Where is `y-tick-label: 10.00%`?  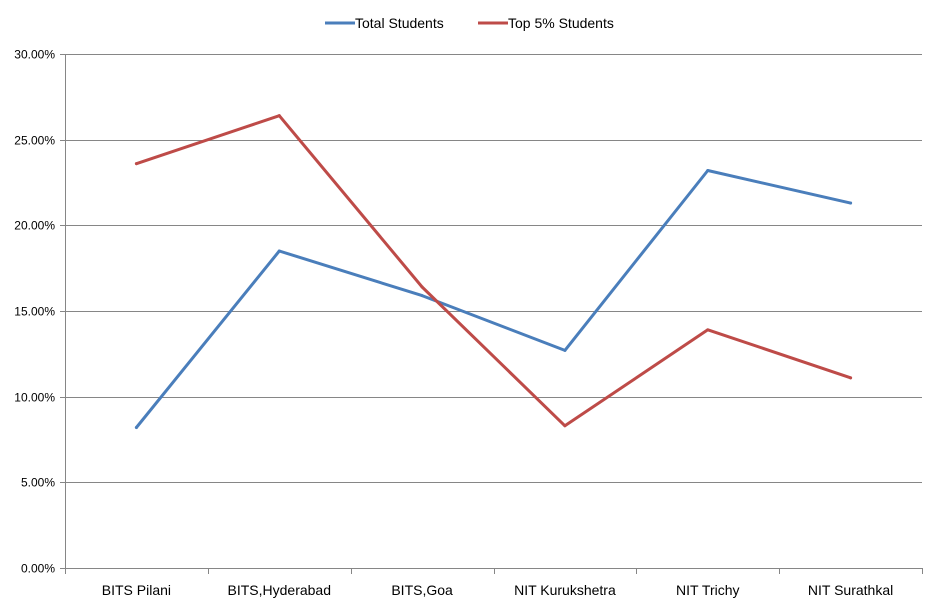 y-tick-label: 10.00% is located at coordinates (34, 398).